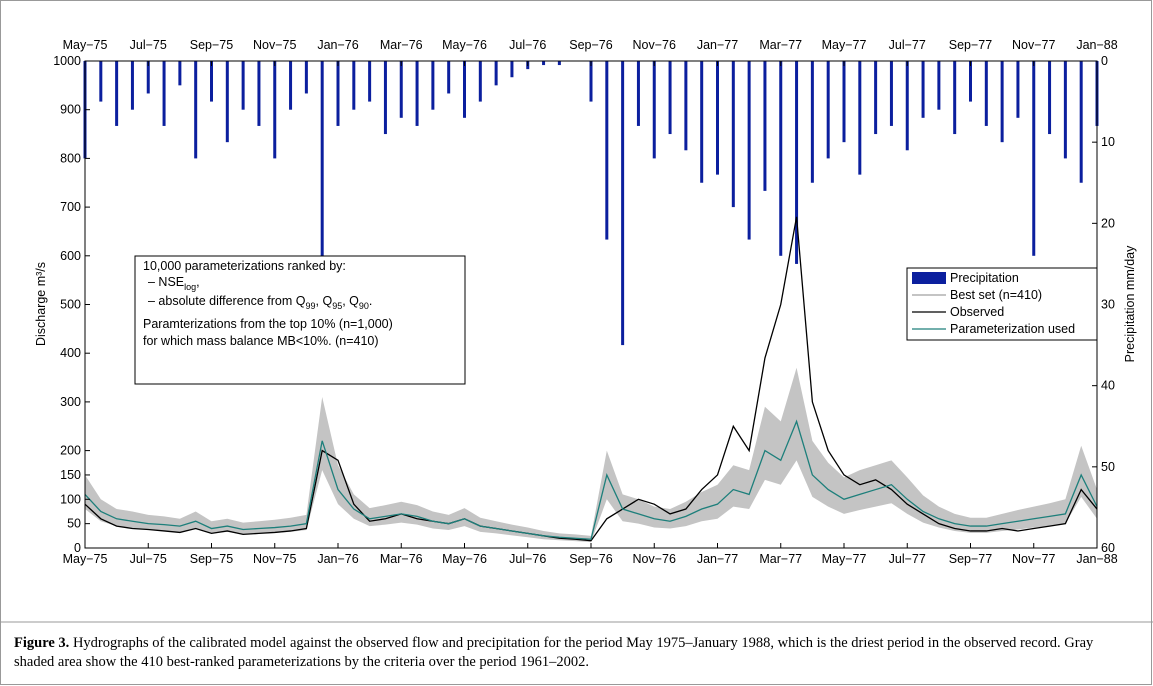 The width and height of the screenshot is (1153, 686). What do you see at coordinates (1108, 548) in the screenshot?
I see `y2-tick-label: 60` at bounding box center [1108, 548].